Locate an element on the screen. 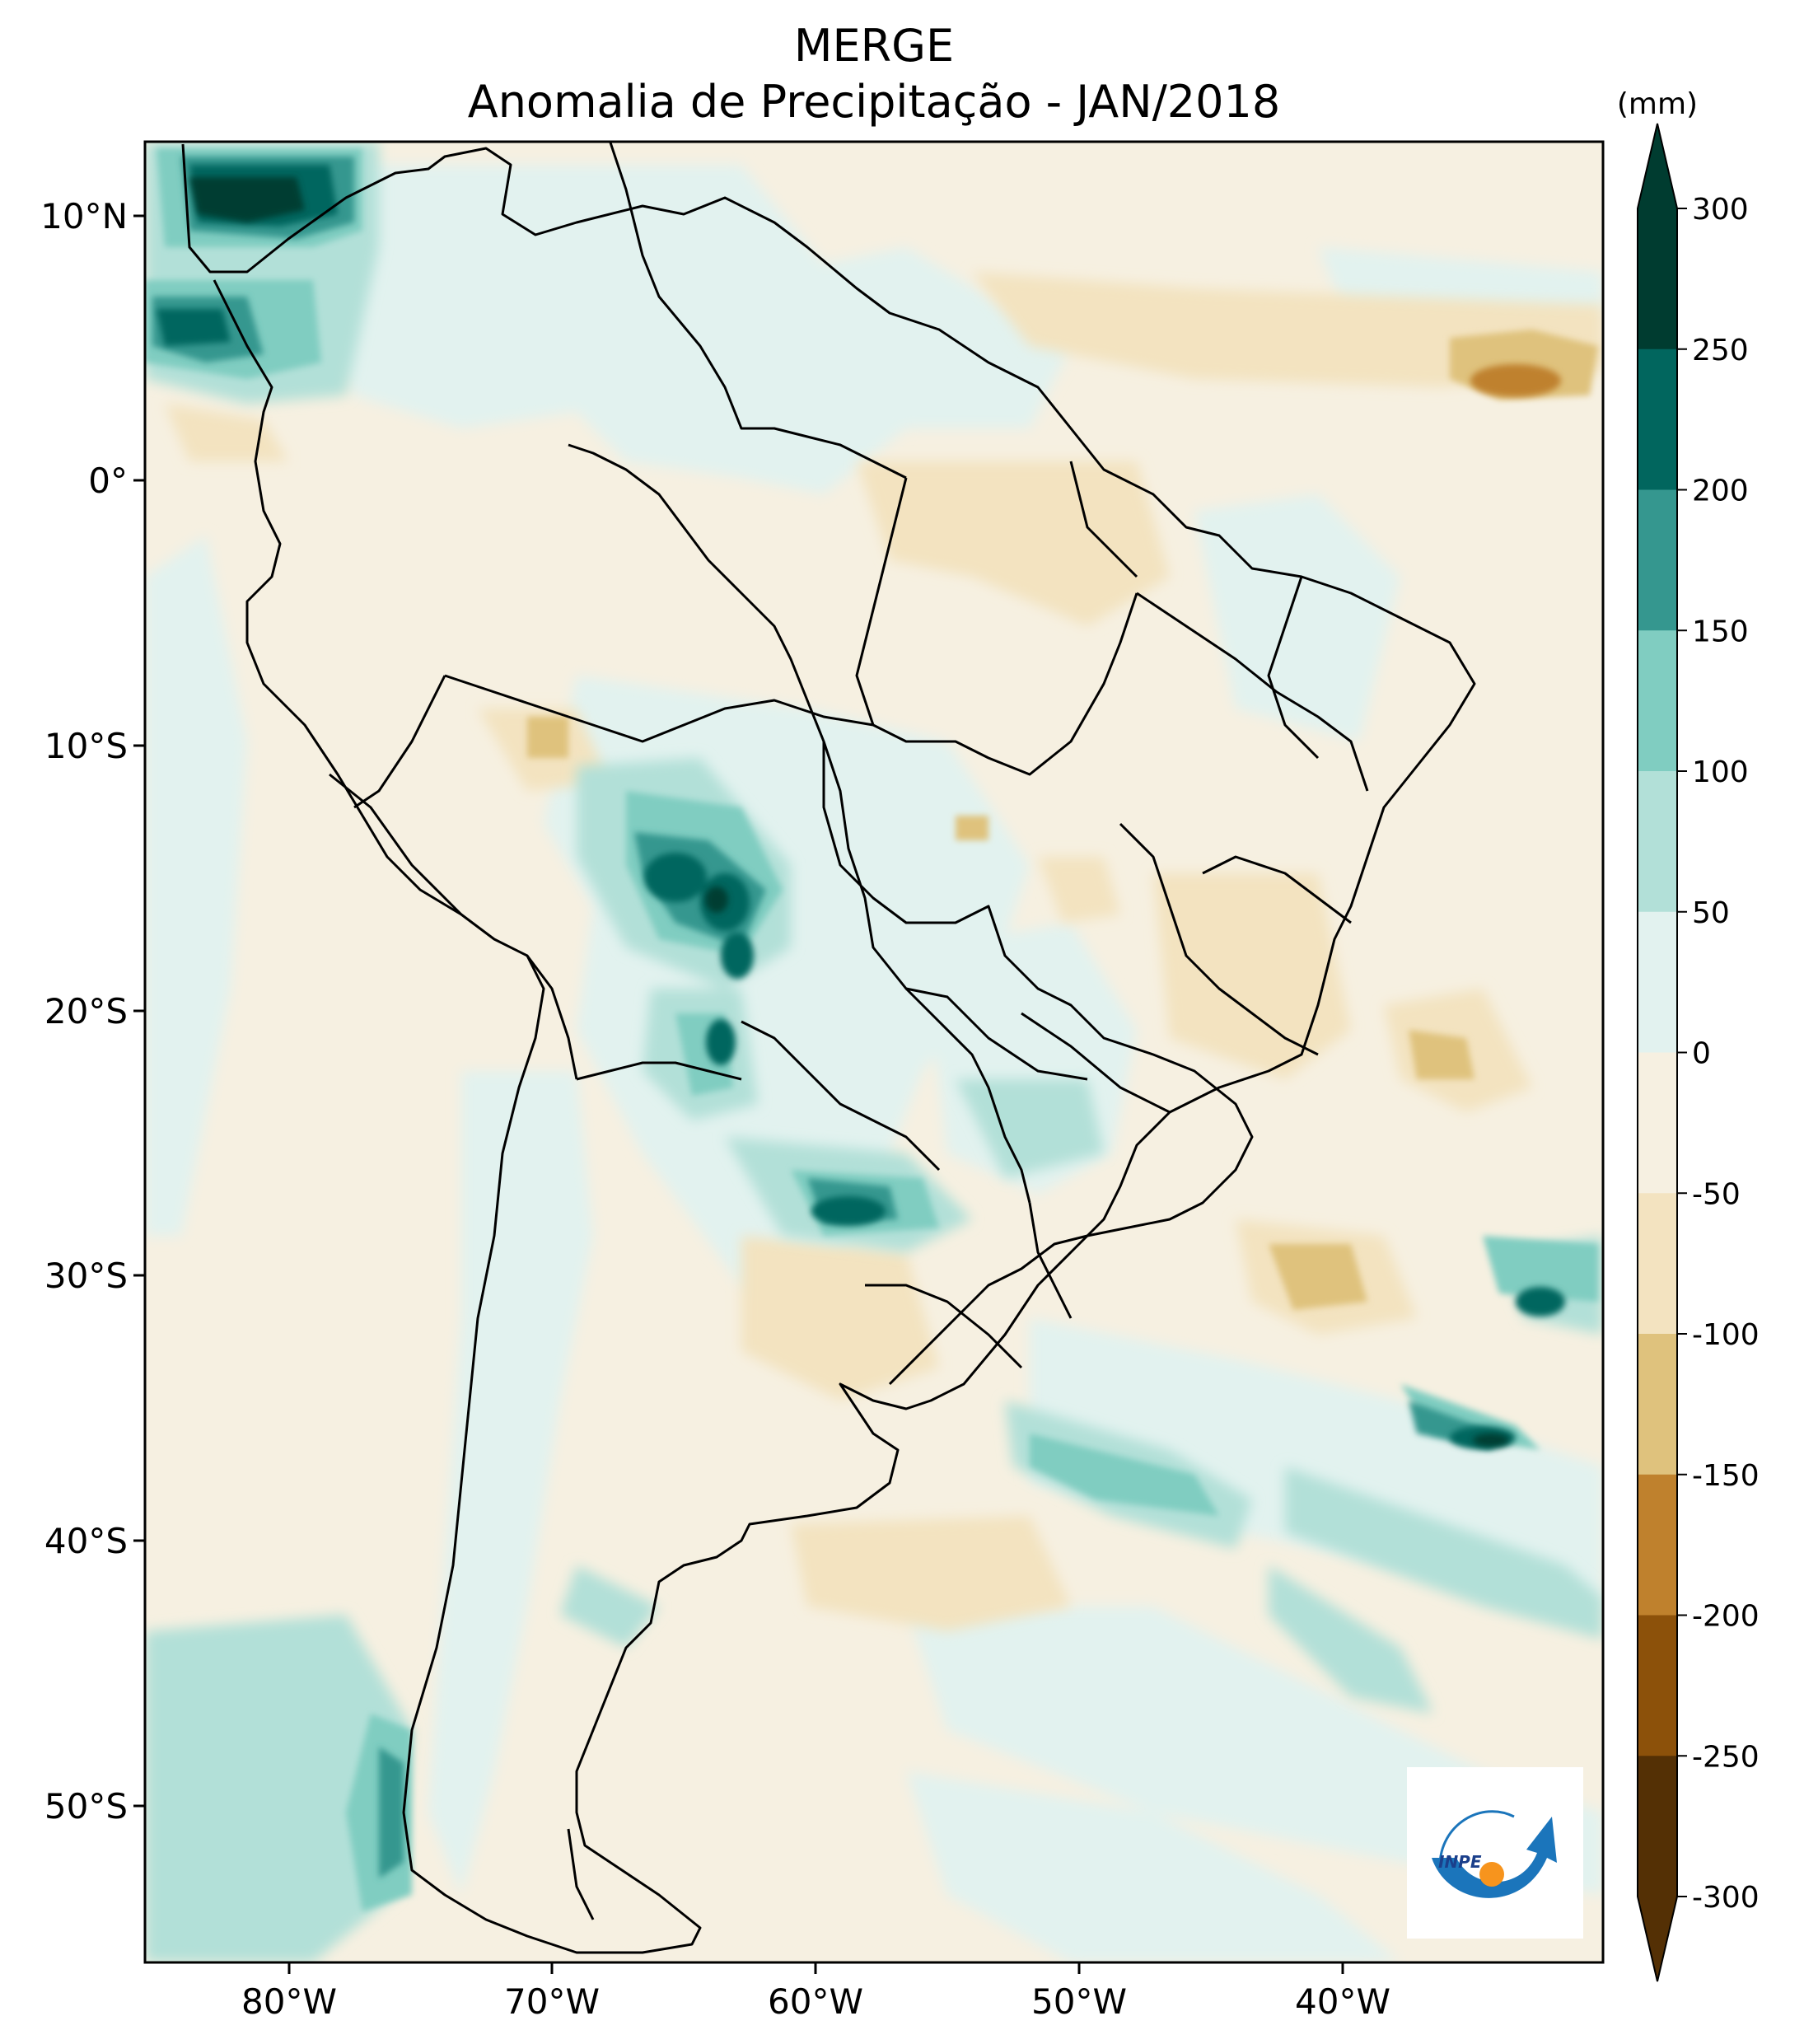 This screenshot has width=1804, height=2044. inpe-logo-icon: INPE is located at coordinates (1494, 1854).